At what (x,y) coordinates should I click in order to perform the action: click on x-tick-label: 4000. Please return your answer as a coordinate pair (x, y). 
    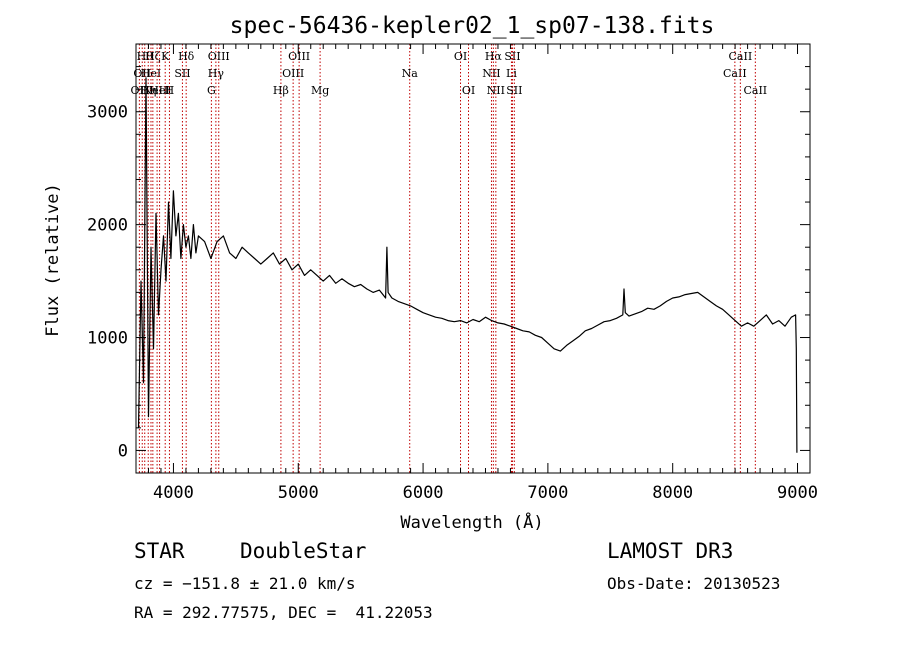
    Looking at the image, I should click on (173, 493).